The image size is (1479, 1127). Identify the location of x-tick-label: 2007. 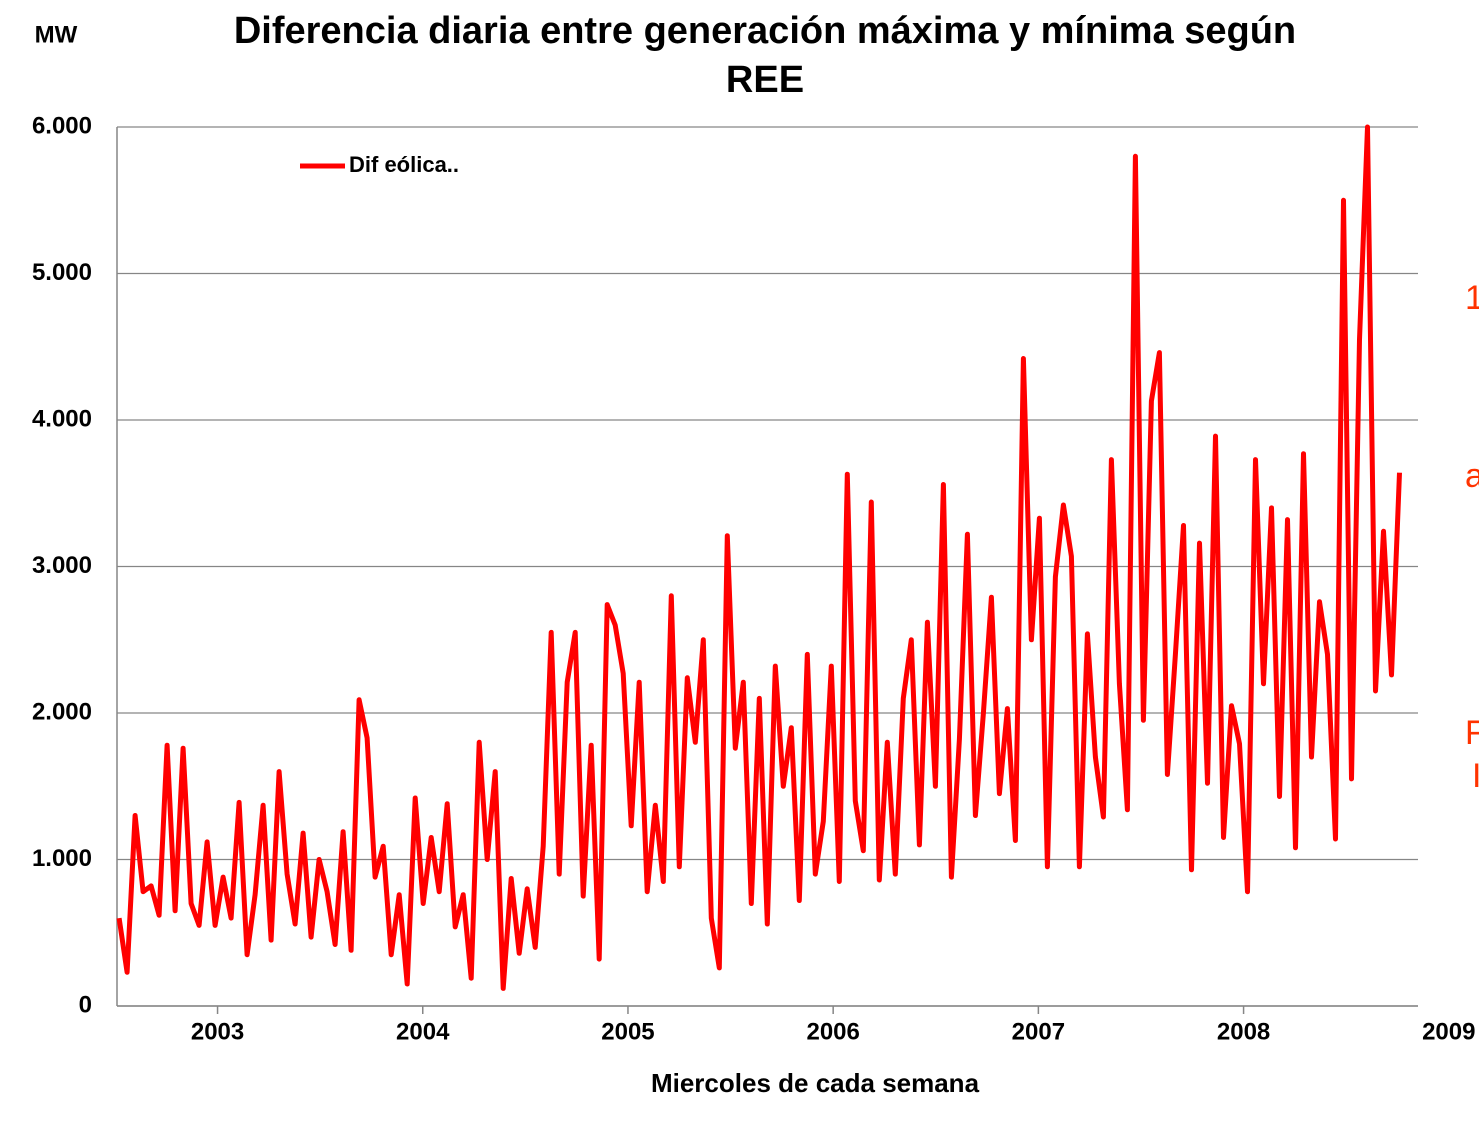
(1038, 1031).